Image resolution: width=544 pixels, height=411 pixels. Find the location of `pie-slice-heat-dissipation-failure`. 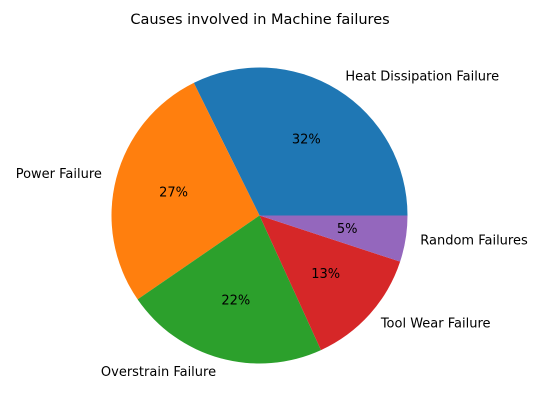

pie-slice-heat-dissipation-failure is located at coordinates (300, 141).